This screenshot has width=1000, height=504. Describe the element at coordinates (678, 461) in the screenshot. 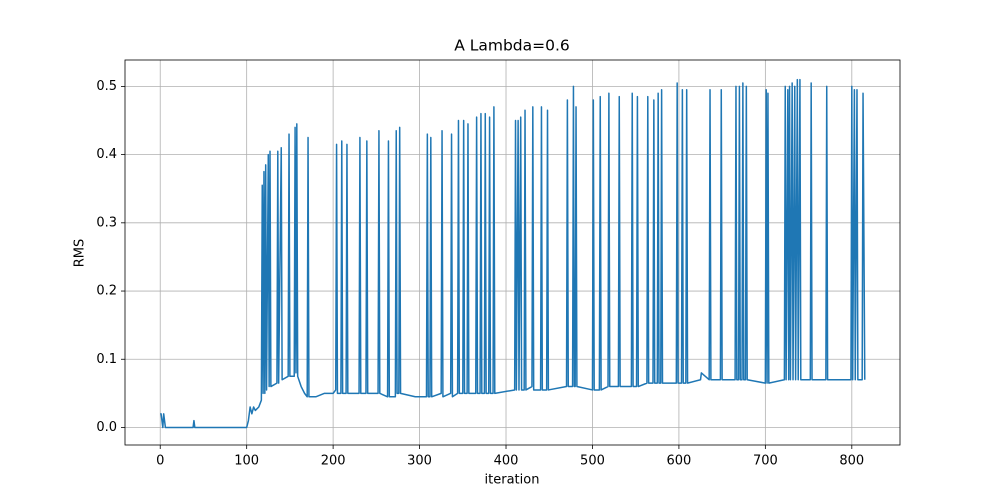

I see `x-tick-label: 600` at that location.